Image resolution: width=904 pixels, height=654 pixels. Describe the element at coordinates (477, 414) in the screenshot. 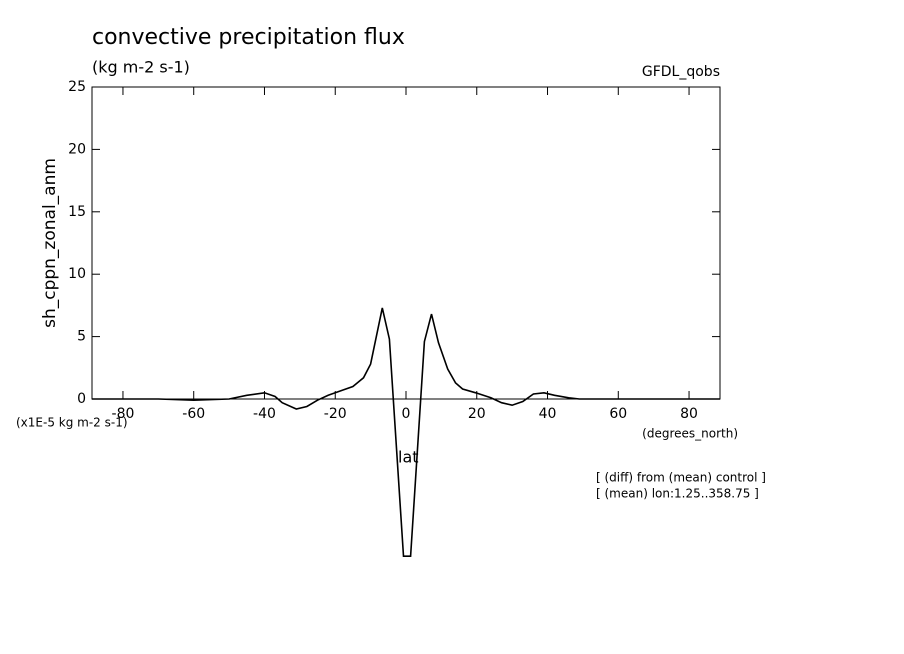

I see `x-tick-label: 20` at that location.